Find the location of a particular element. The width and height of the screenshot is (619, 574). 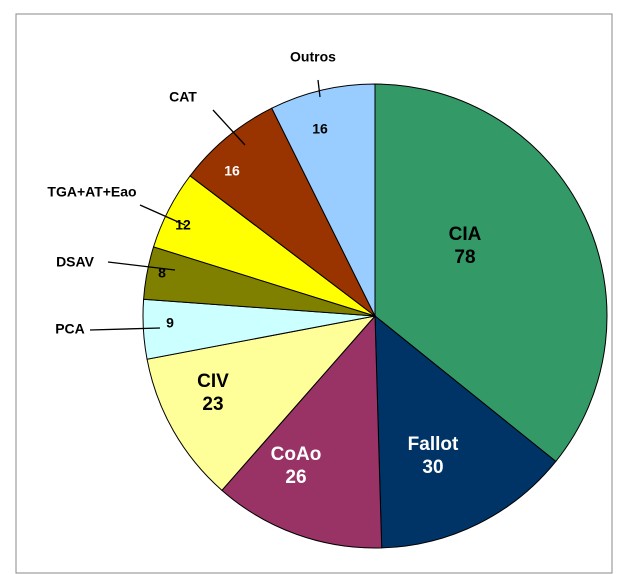

category-label: CAT is located at coordinates (183, 97).